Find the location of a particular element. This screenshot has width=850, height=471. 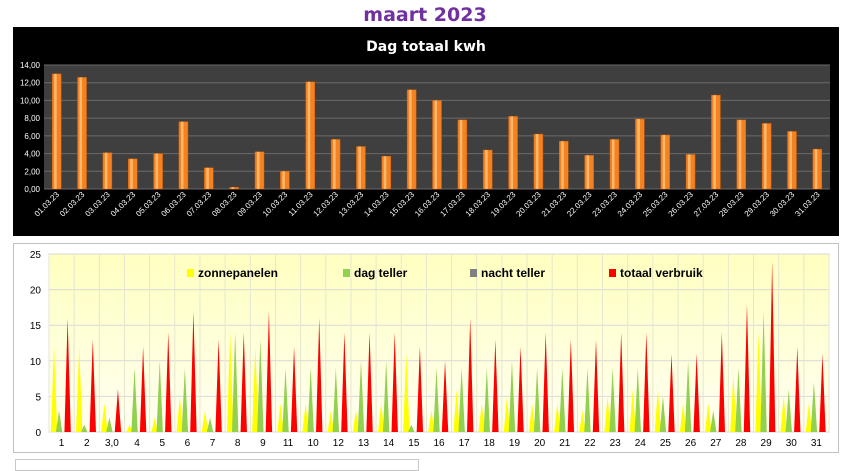

bar-chart-title: Dag totaal kwh is located at coordinates (426, 47).